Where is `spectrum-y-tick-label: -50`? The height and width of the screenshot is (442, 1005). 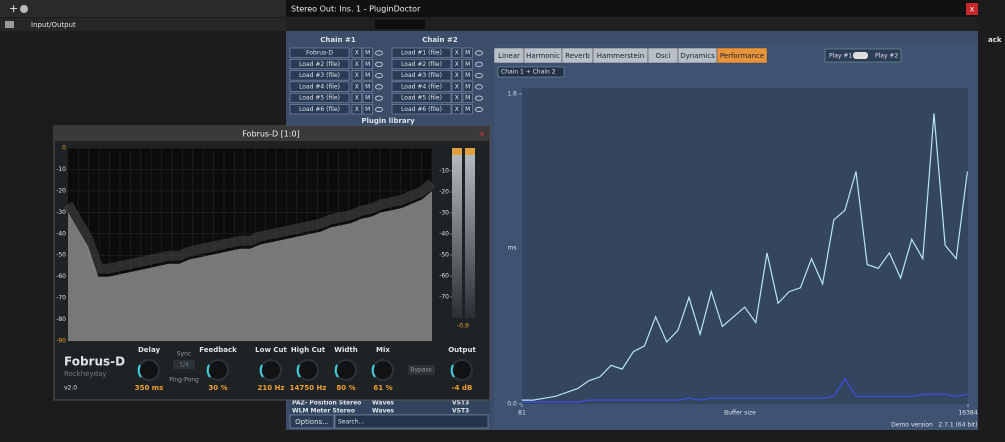 spectrum-y-tick-label: -50 is located at coordinates (61, 255).